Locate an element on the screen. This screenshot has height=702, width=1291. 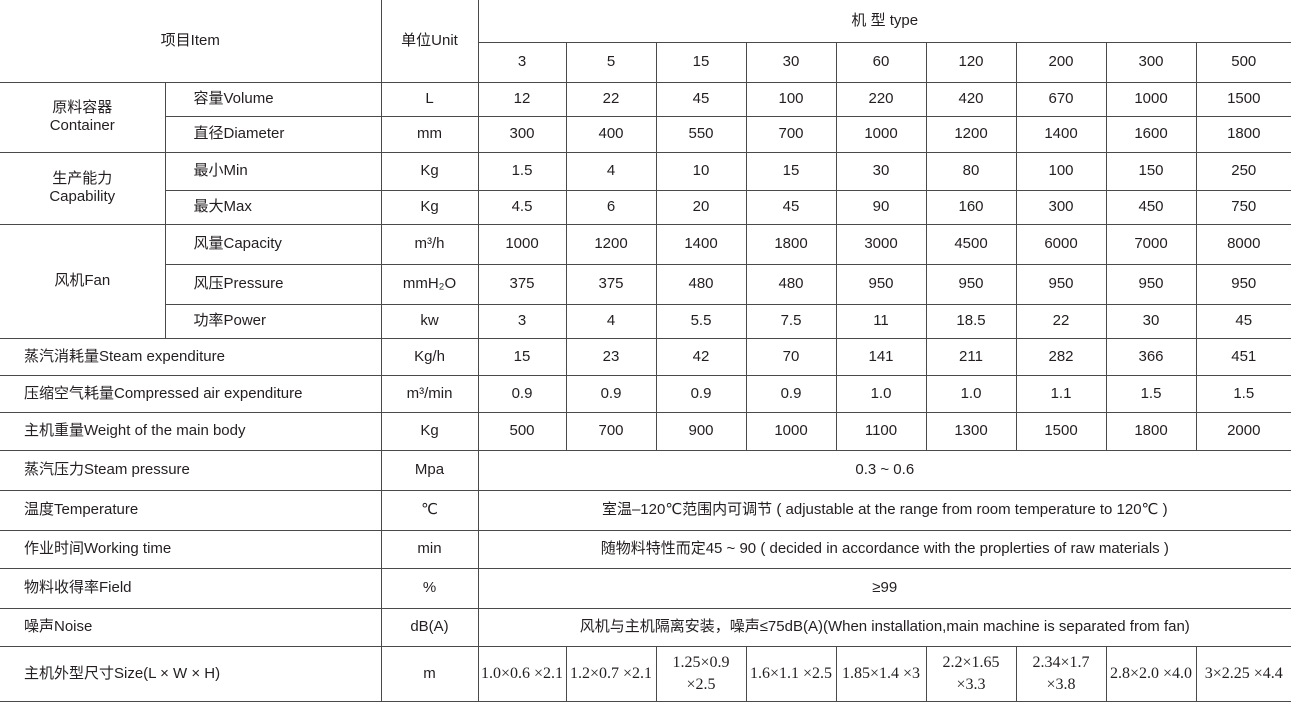
value-cell: 70 is located at coordinates (791, 356).